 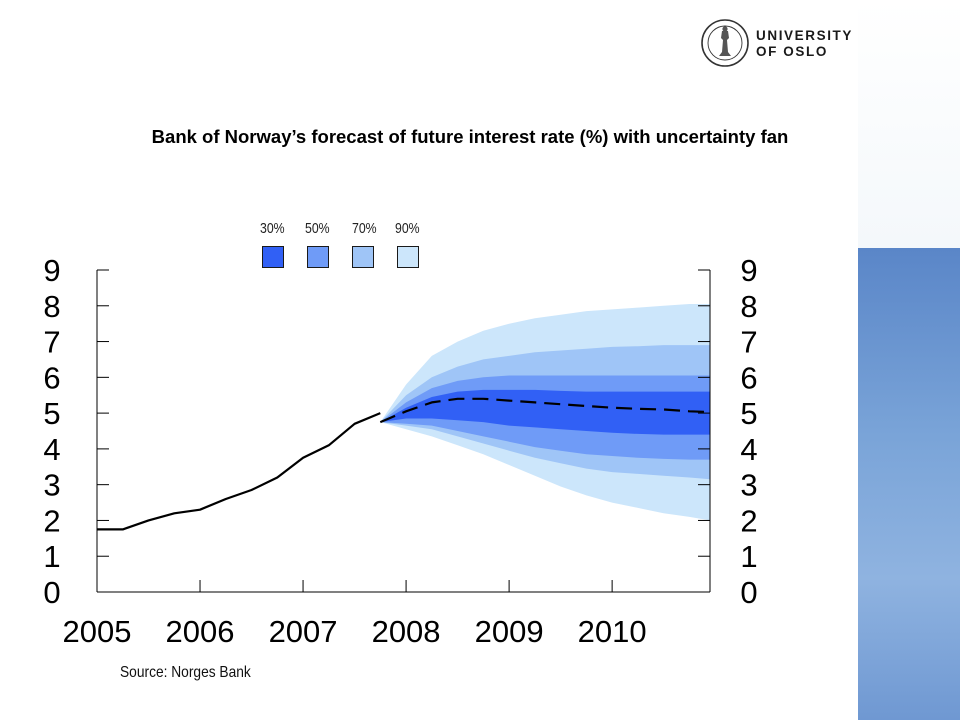 What do you see at coordinates (407, 228) in the screenshot?
I see `legend-label-90: 90%` at bounding box center [407, 228].